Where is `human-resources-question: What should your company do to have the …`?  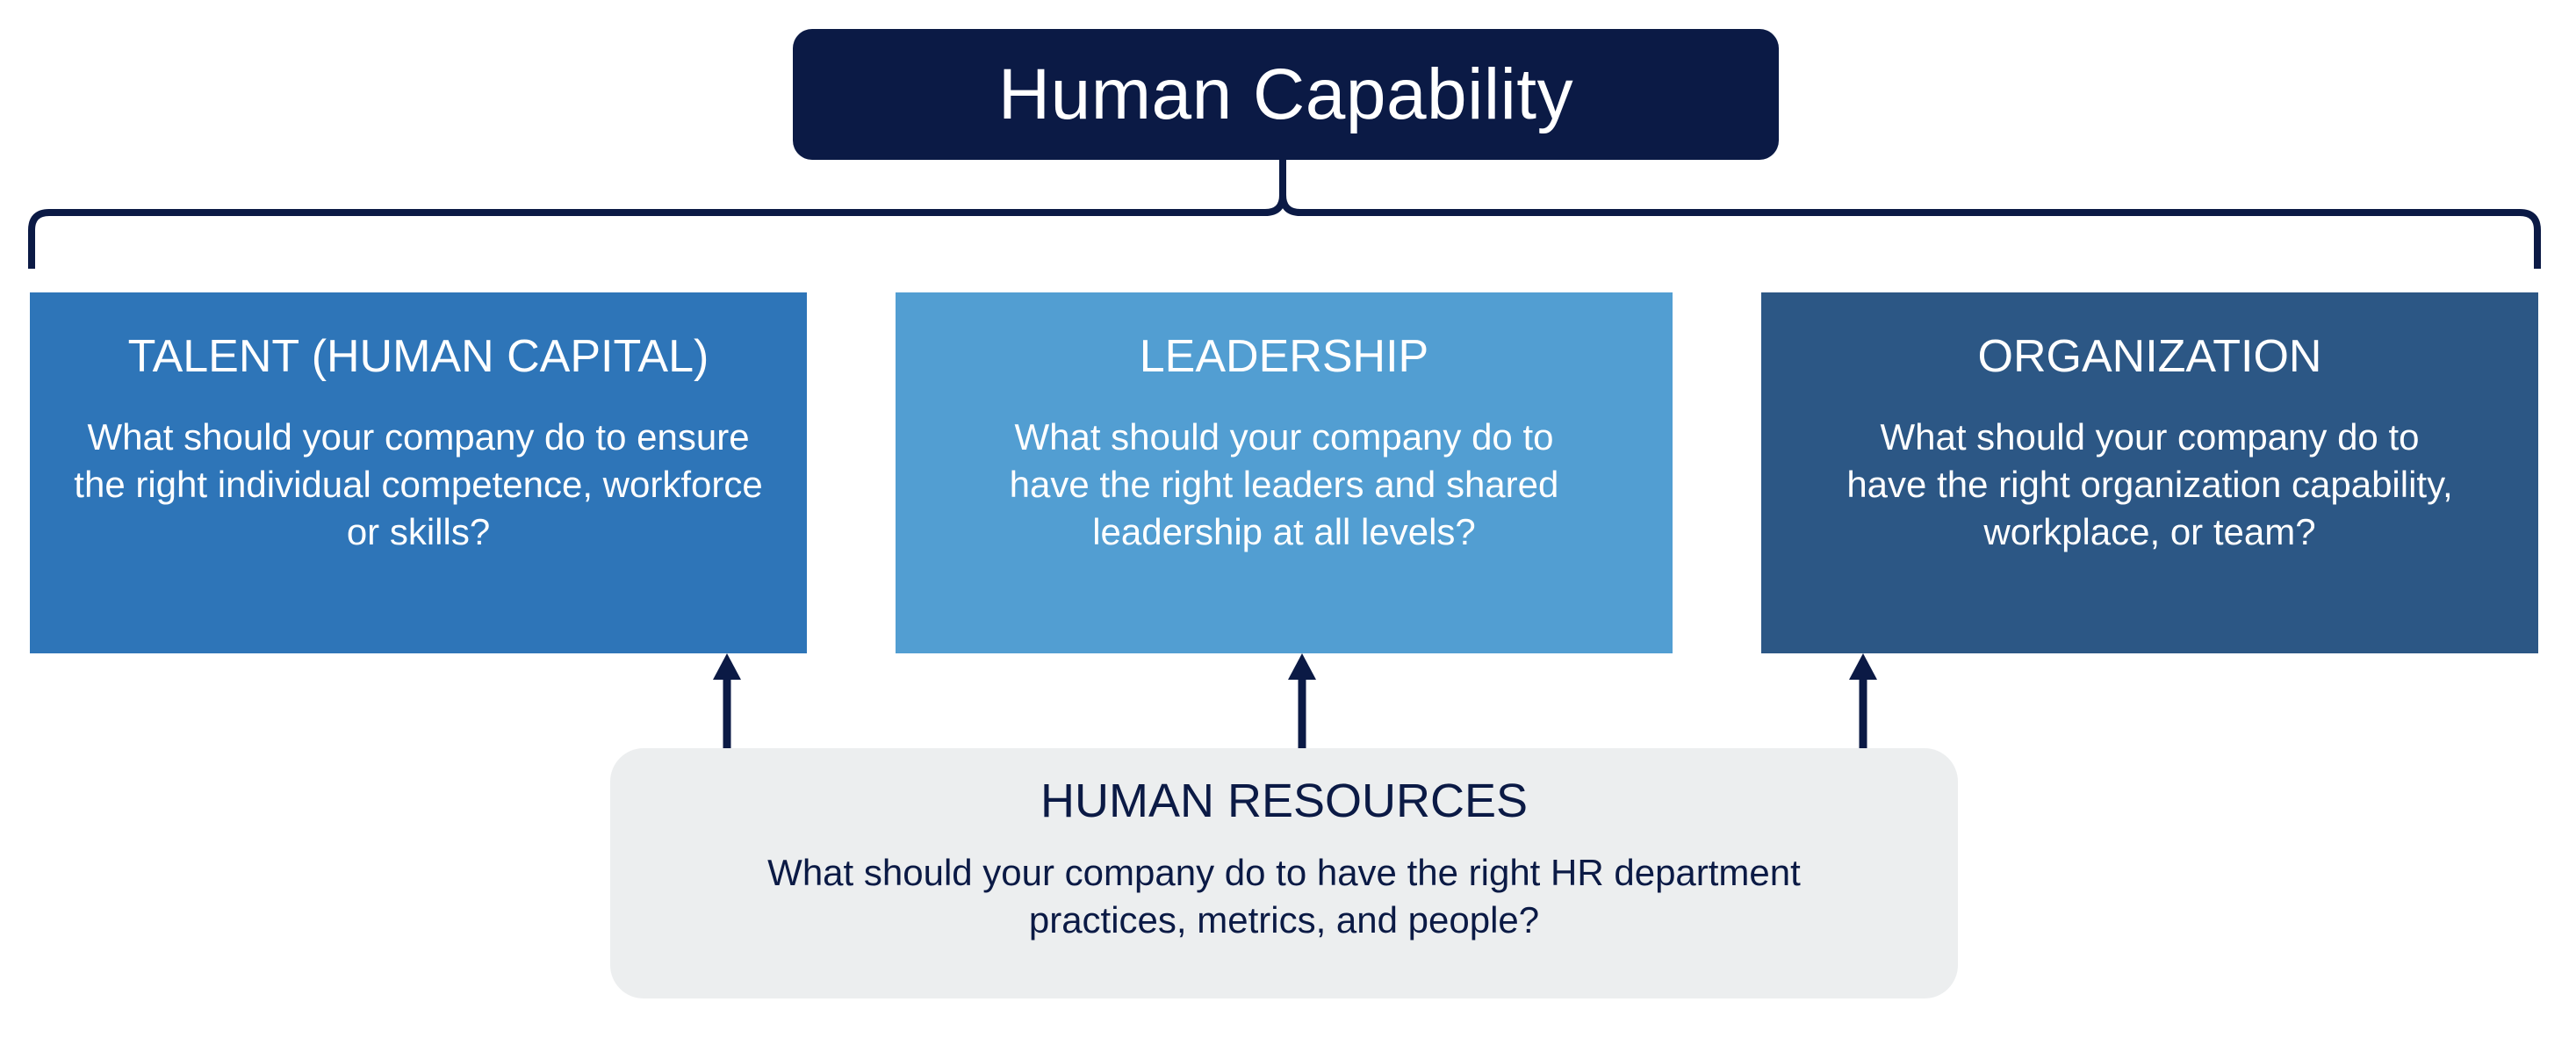
human-resources-question: What should your company do to have the … is located at coordinates (1284, 896).